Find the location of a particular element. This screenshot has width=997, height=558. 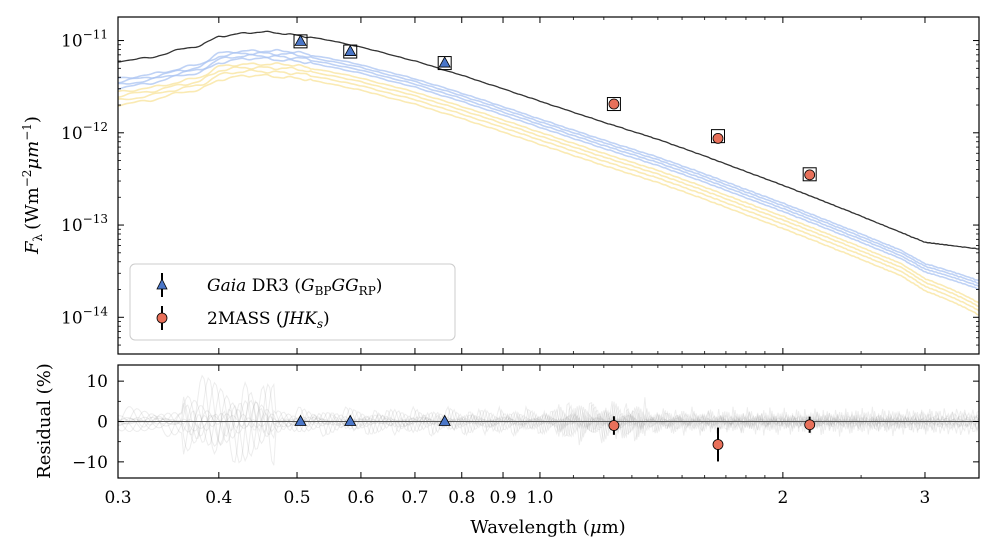

residual-y-axis-label: Residual (%) is located at coordinates (44, 421).